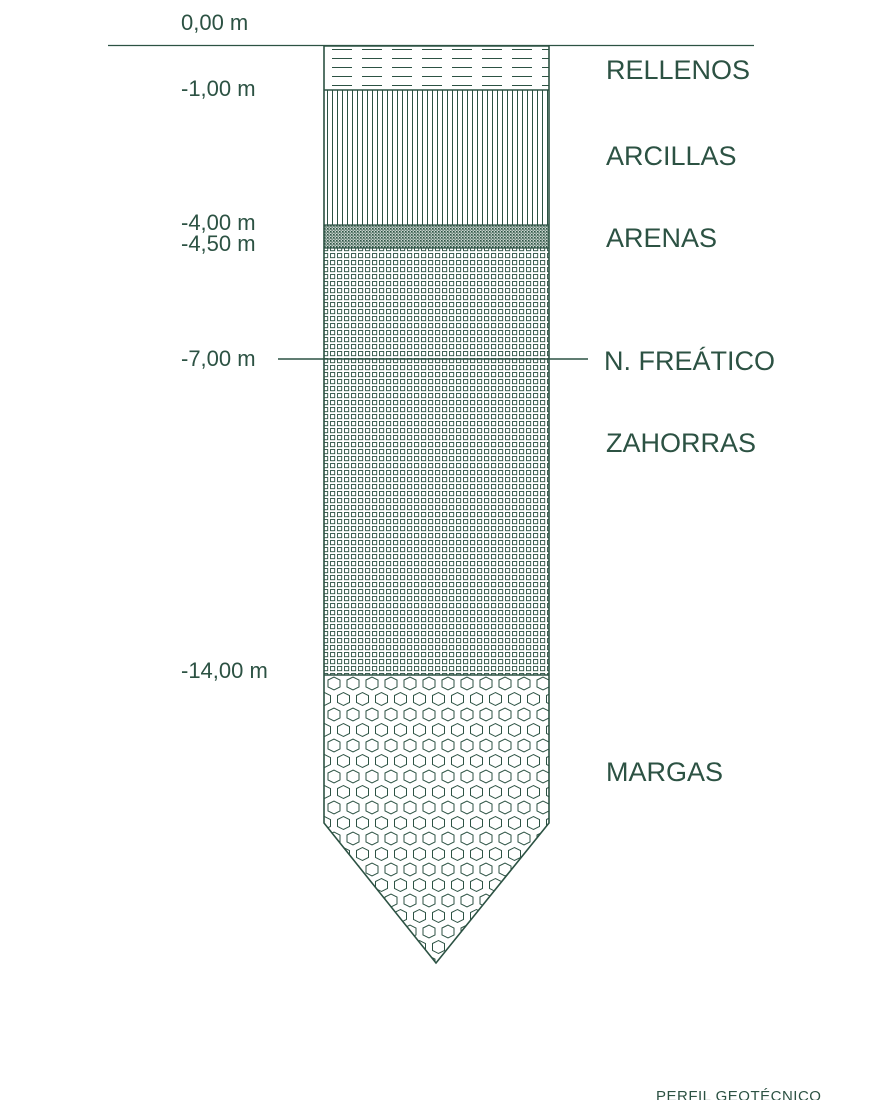 This screenshot has height=1100, width=880. I want to click on depth-label-4: -4,00 m, so click(218, 222).